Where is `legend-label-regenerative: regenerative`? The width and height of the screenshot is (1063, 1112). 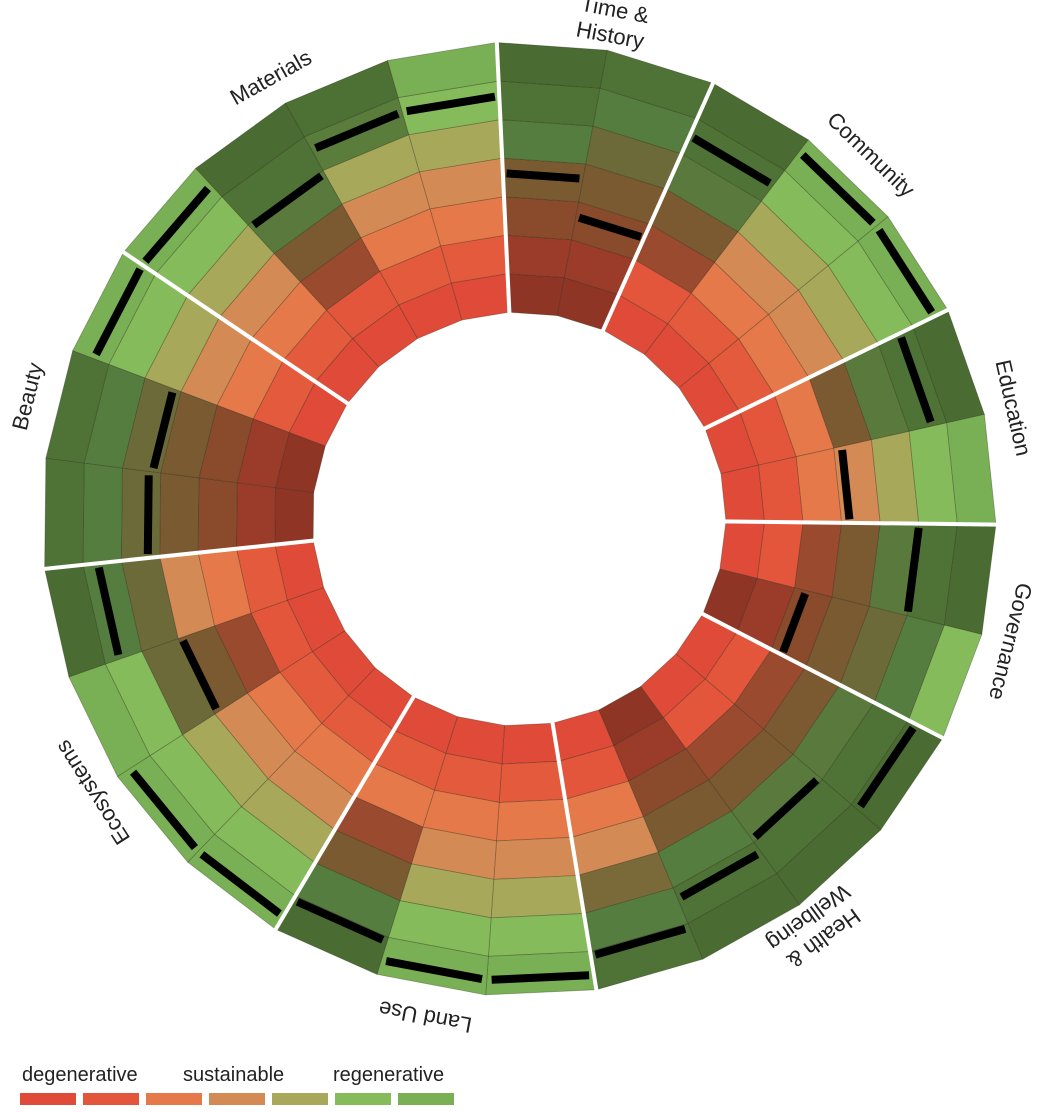 legend-label-regenerative: regenerative is located at coordinates (389, 1075).